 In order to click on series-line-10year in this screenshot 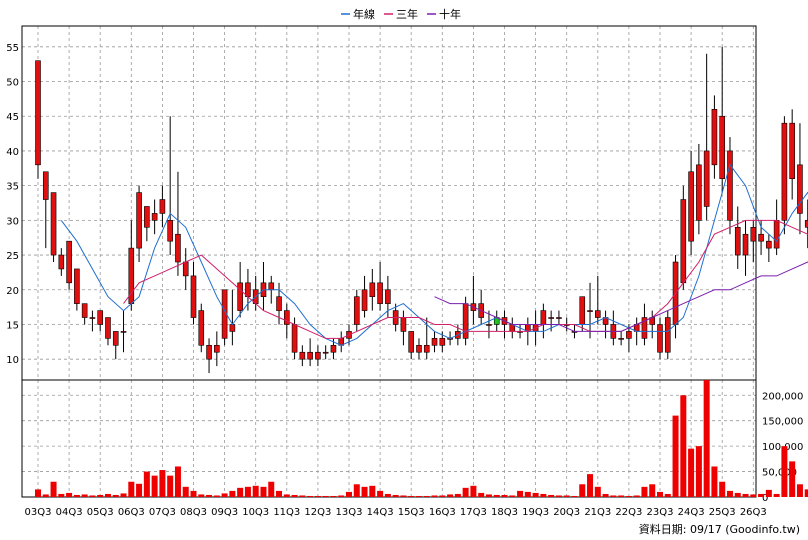, I will do `click(621, 296)`.